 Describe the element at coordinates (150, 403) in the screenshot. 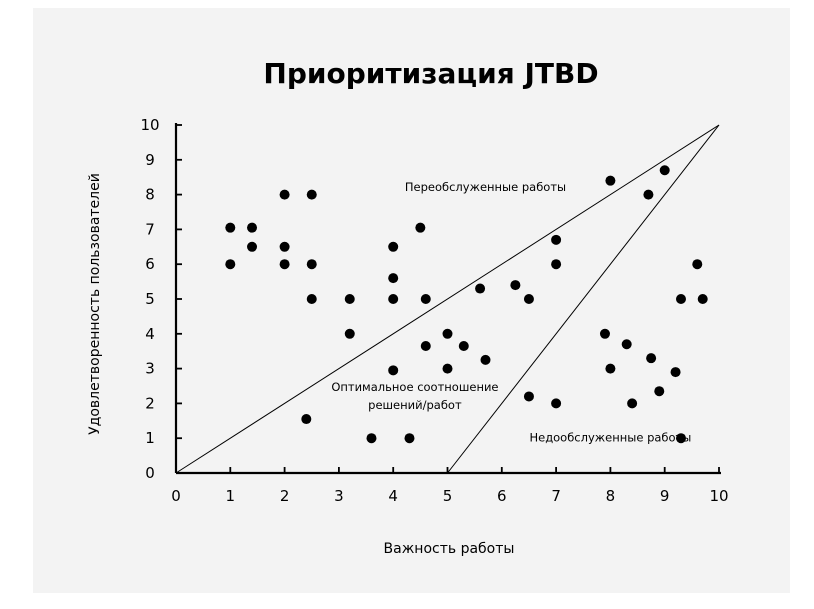

I see `y-tick-label: 2` at that location.